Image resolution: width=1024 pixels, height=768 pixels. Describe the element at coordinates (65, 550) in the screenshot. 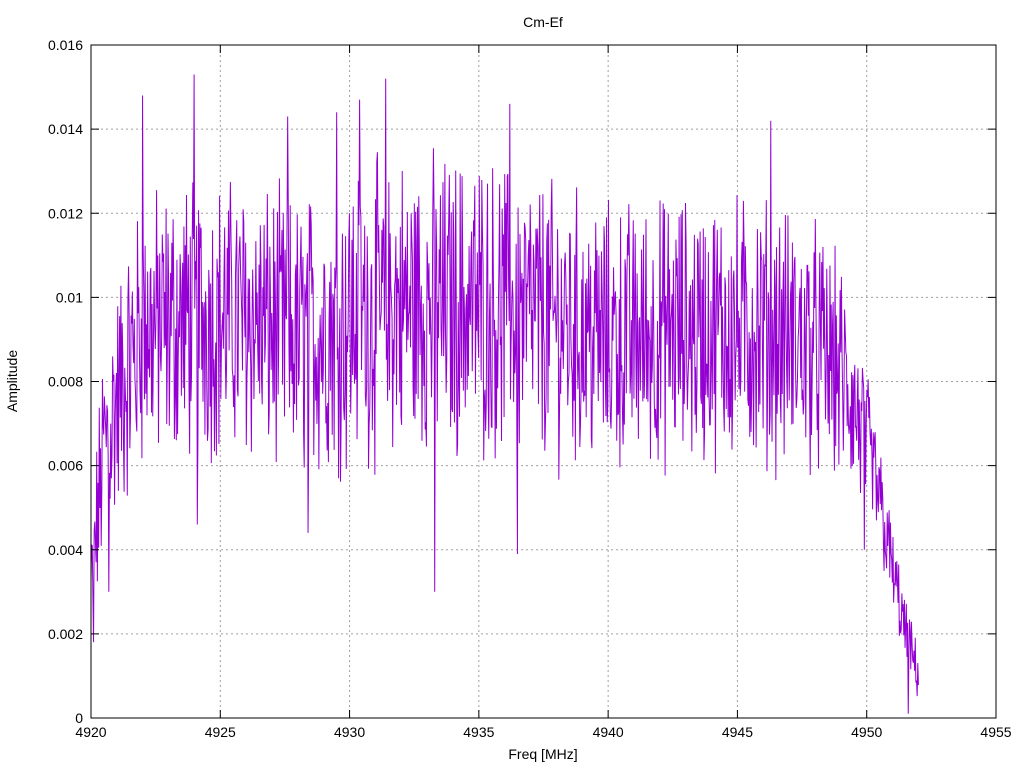

I see `y-tick-label: 0.004` at that location.